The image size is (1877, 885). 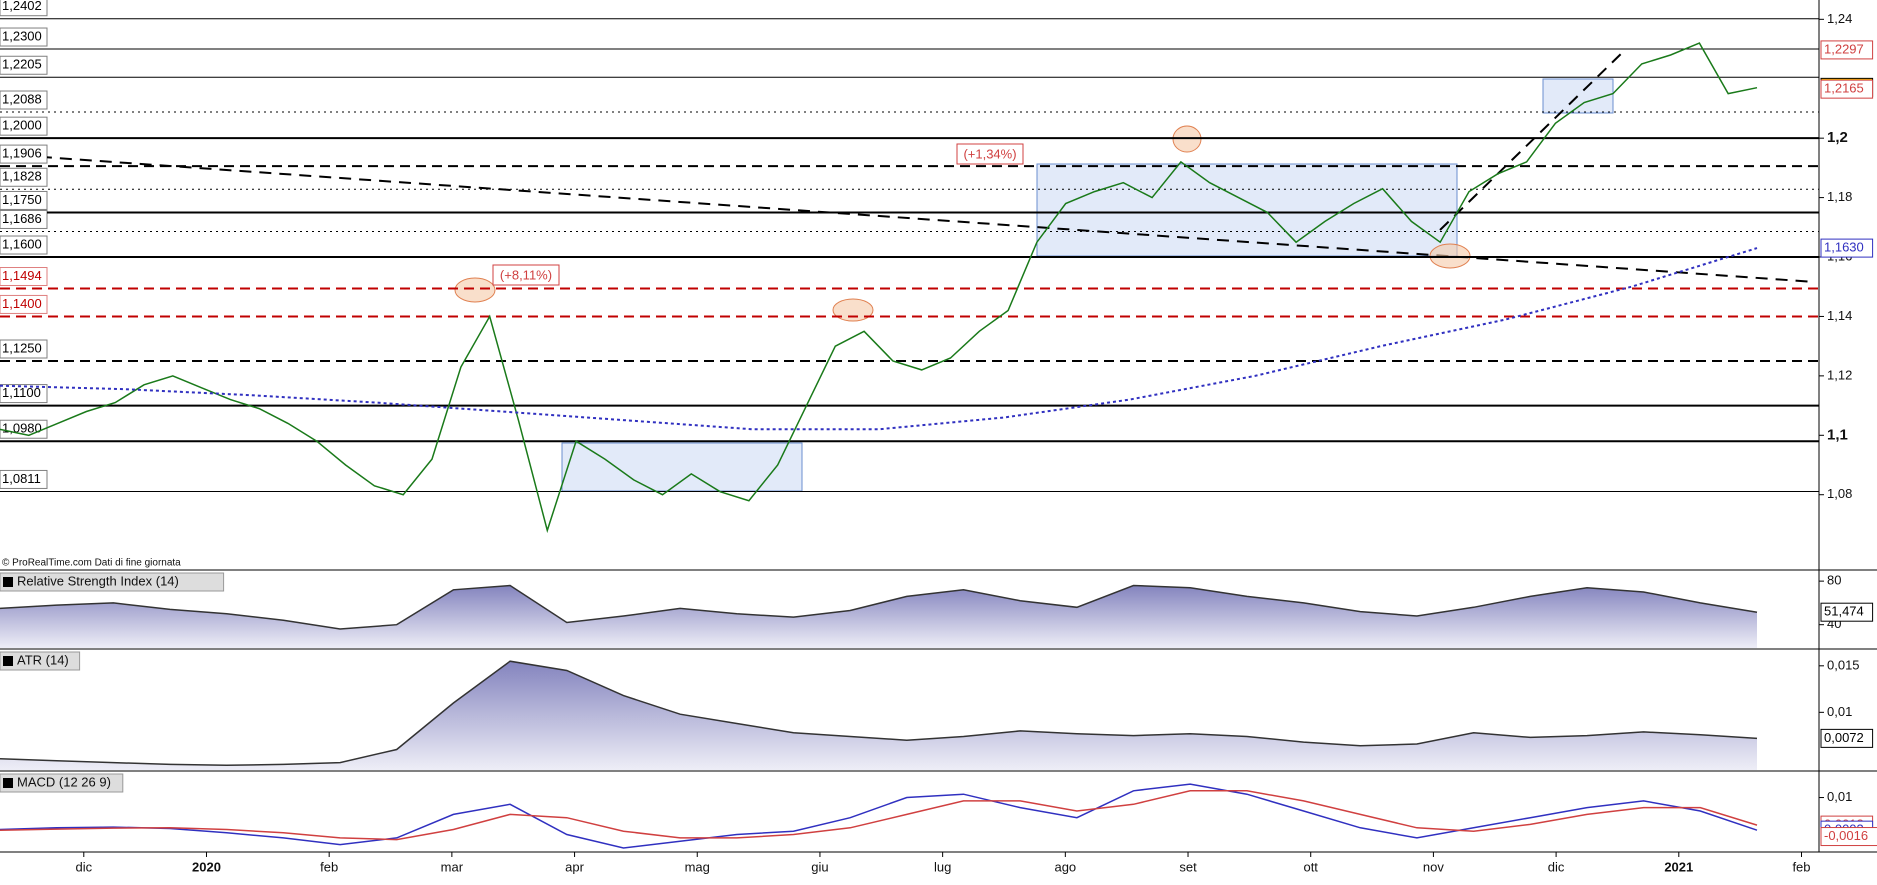 I want to click on x-tick-label: mag, so click(x=697, y=866).